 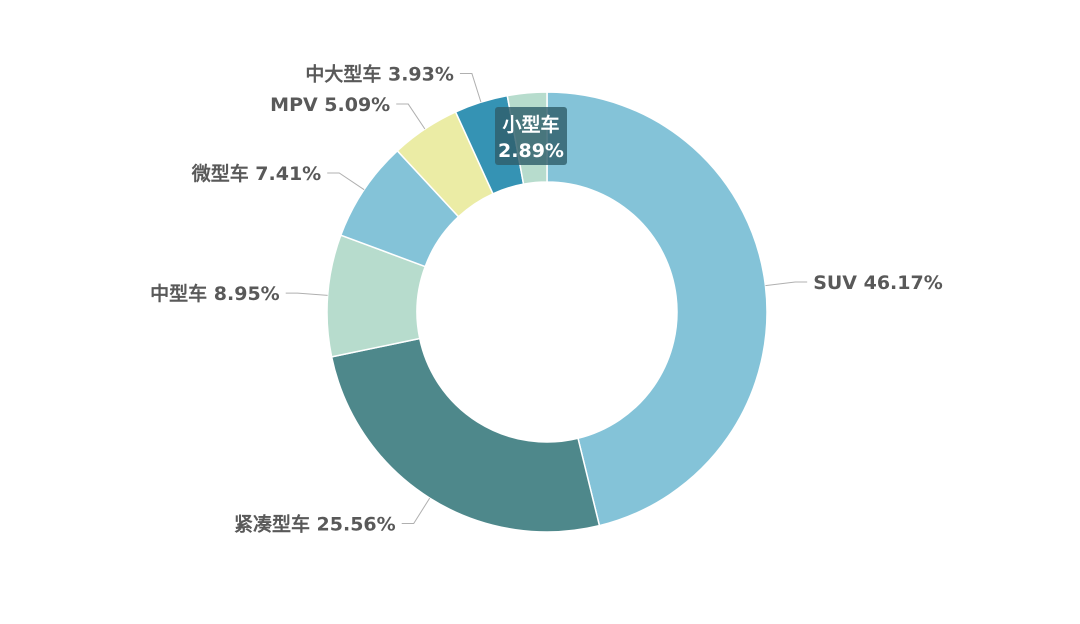 What do you see at coordinates (256, 173) in the screenshot?
I see `slice-label-slice-3: 微型车 7.41%` at bounding box center [256, 173].